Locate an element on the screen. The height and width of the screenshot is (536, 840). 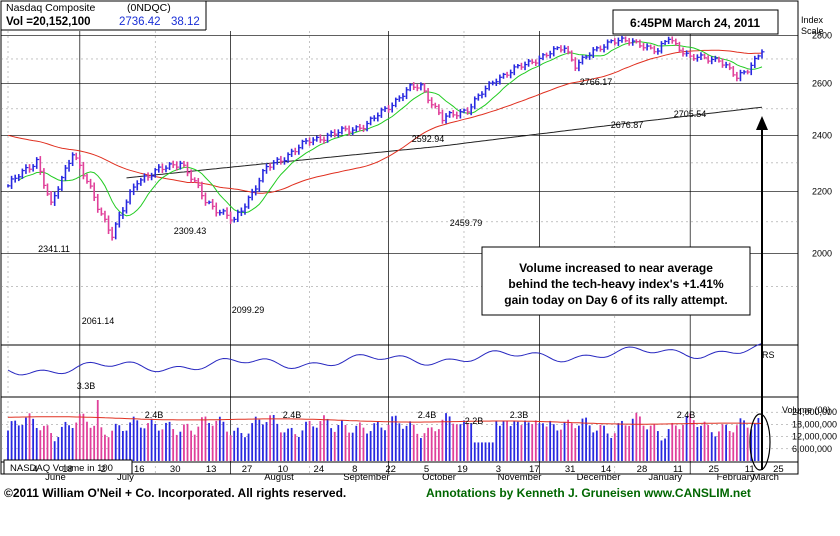
volume-highlight-ellipse is located at coordinates (760, 442).